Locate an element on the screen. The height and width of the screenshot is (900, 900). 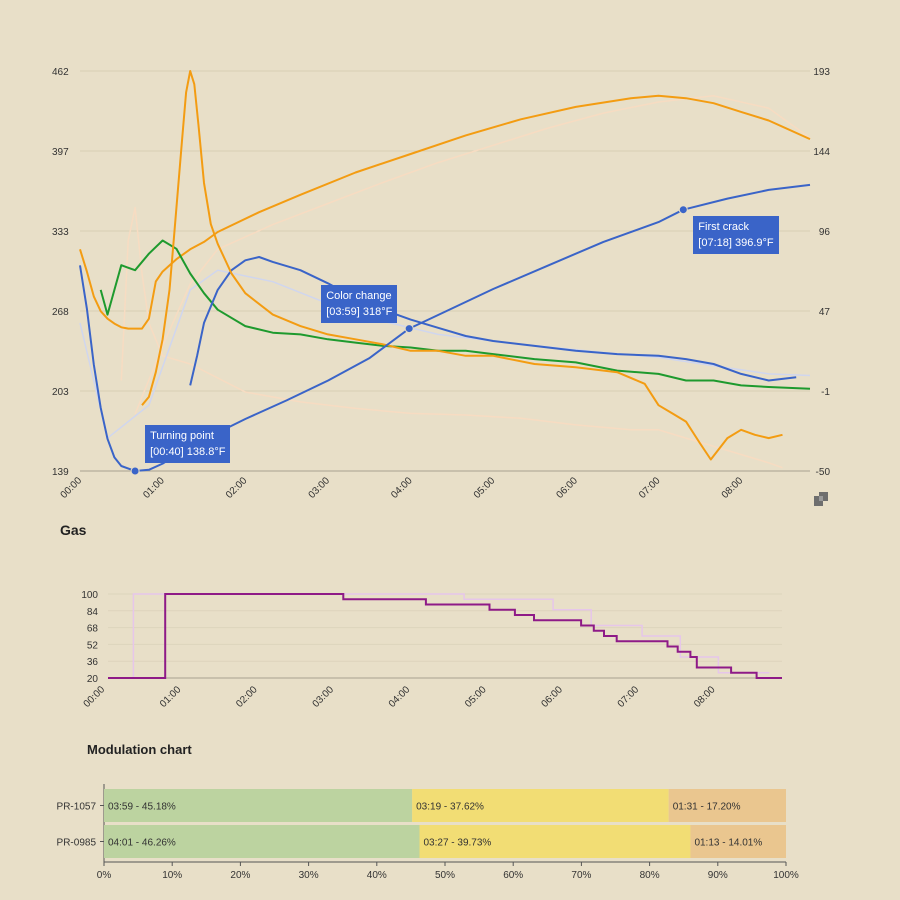
y-right-tick-label: 47 is located at coordinates (825, 312).